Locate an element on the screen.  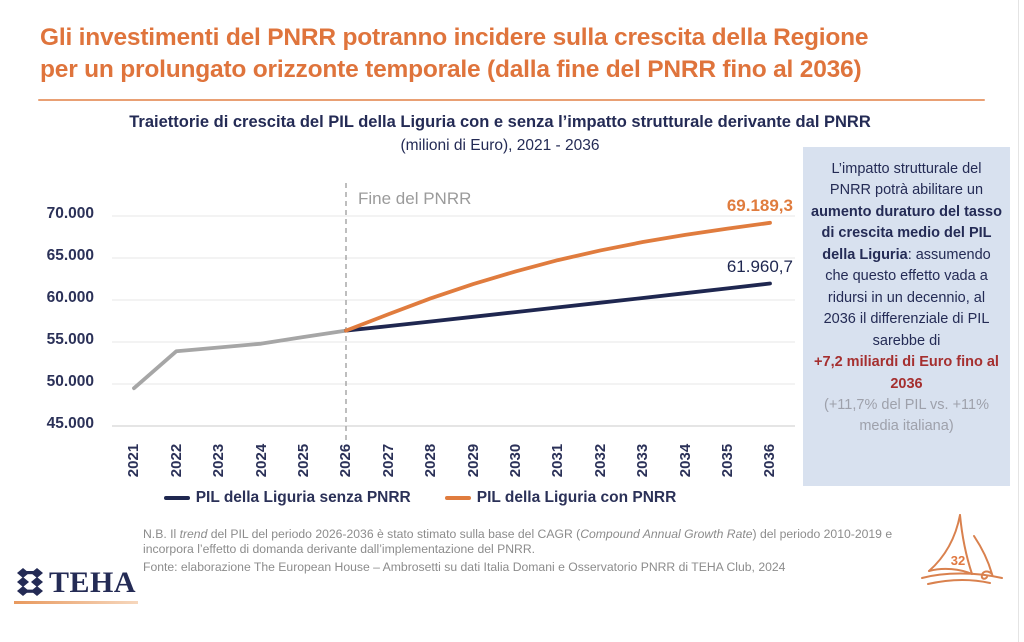
x-tick-label: 2021 is located at coordinates (134, 460).